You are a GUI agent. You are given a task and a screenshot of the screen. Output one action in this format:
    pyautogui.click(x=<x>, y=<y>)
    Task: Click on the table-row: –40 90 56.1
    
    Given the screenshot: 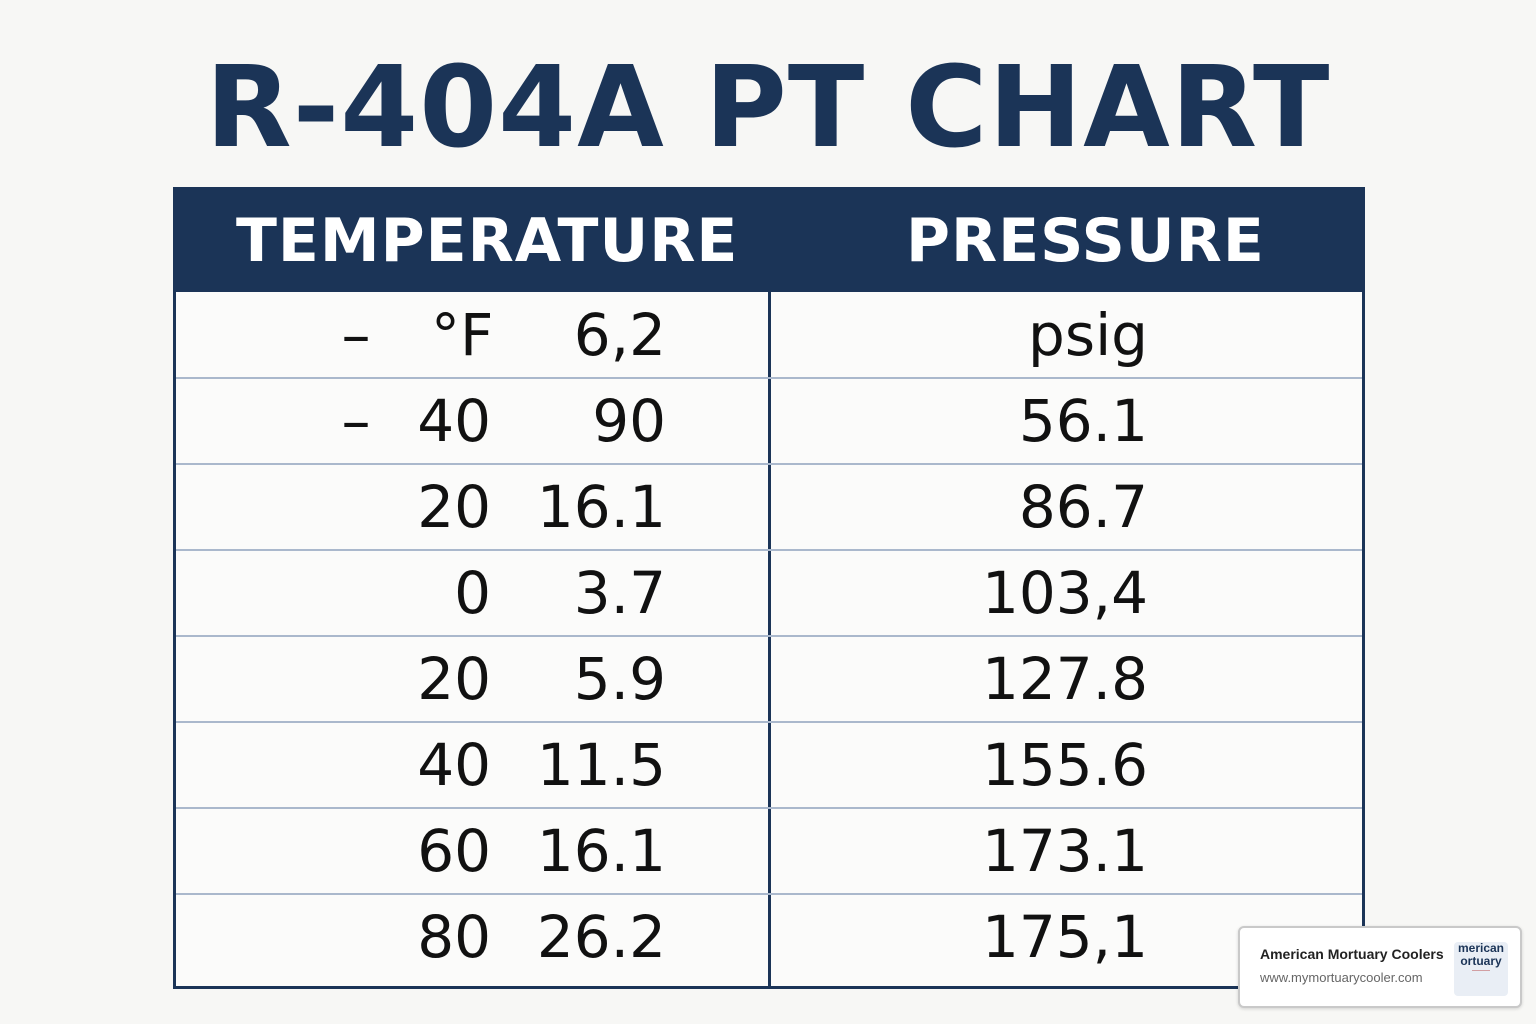 What is the action you would take?
    pyautogui.click(x=769, y=421)
    